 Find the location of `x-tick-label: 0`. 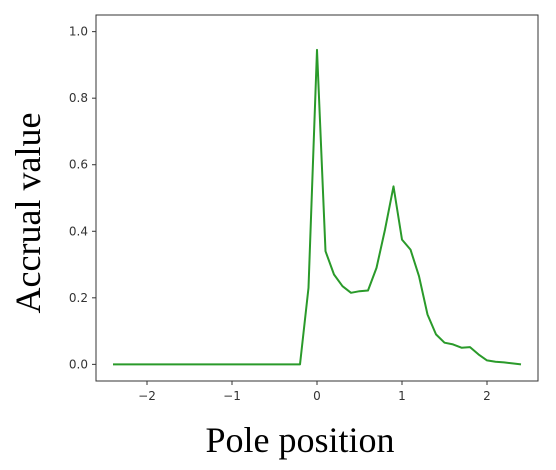

x-tick-label: 0 is located at coordinates (317, 396).